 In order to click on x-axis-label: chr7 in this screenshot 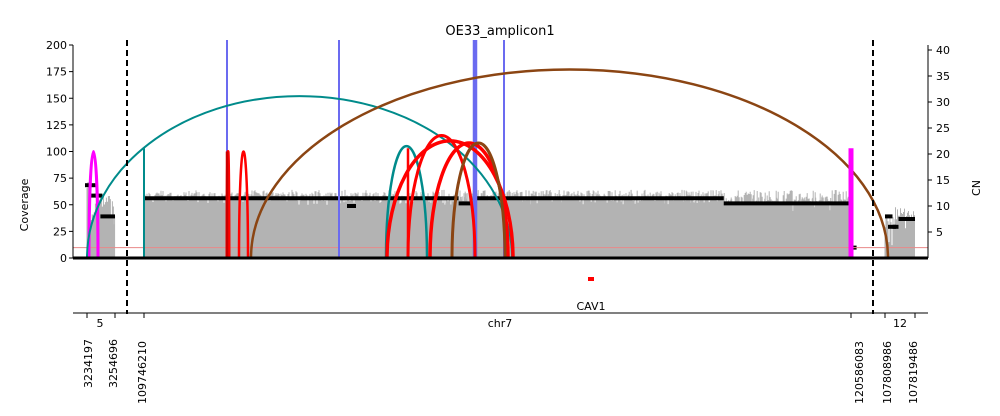, I will do `click(500, 323)`.